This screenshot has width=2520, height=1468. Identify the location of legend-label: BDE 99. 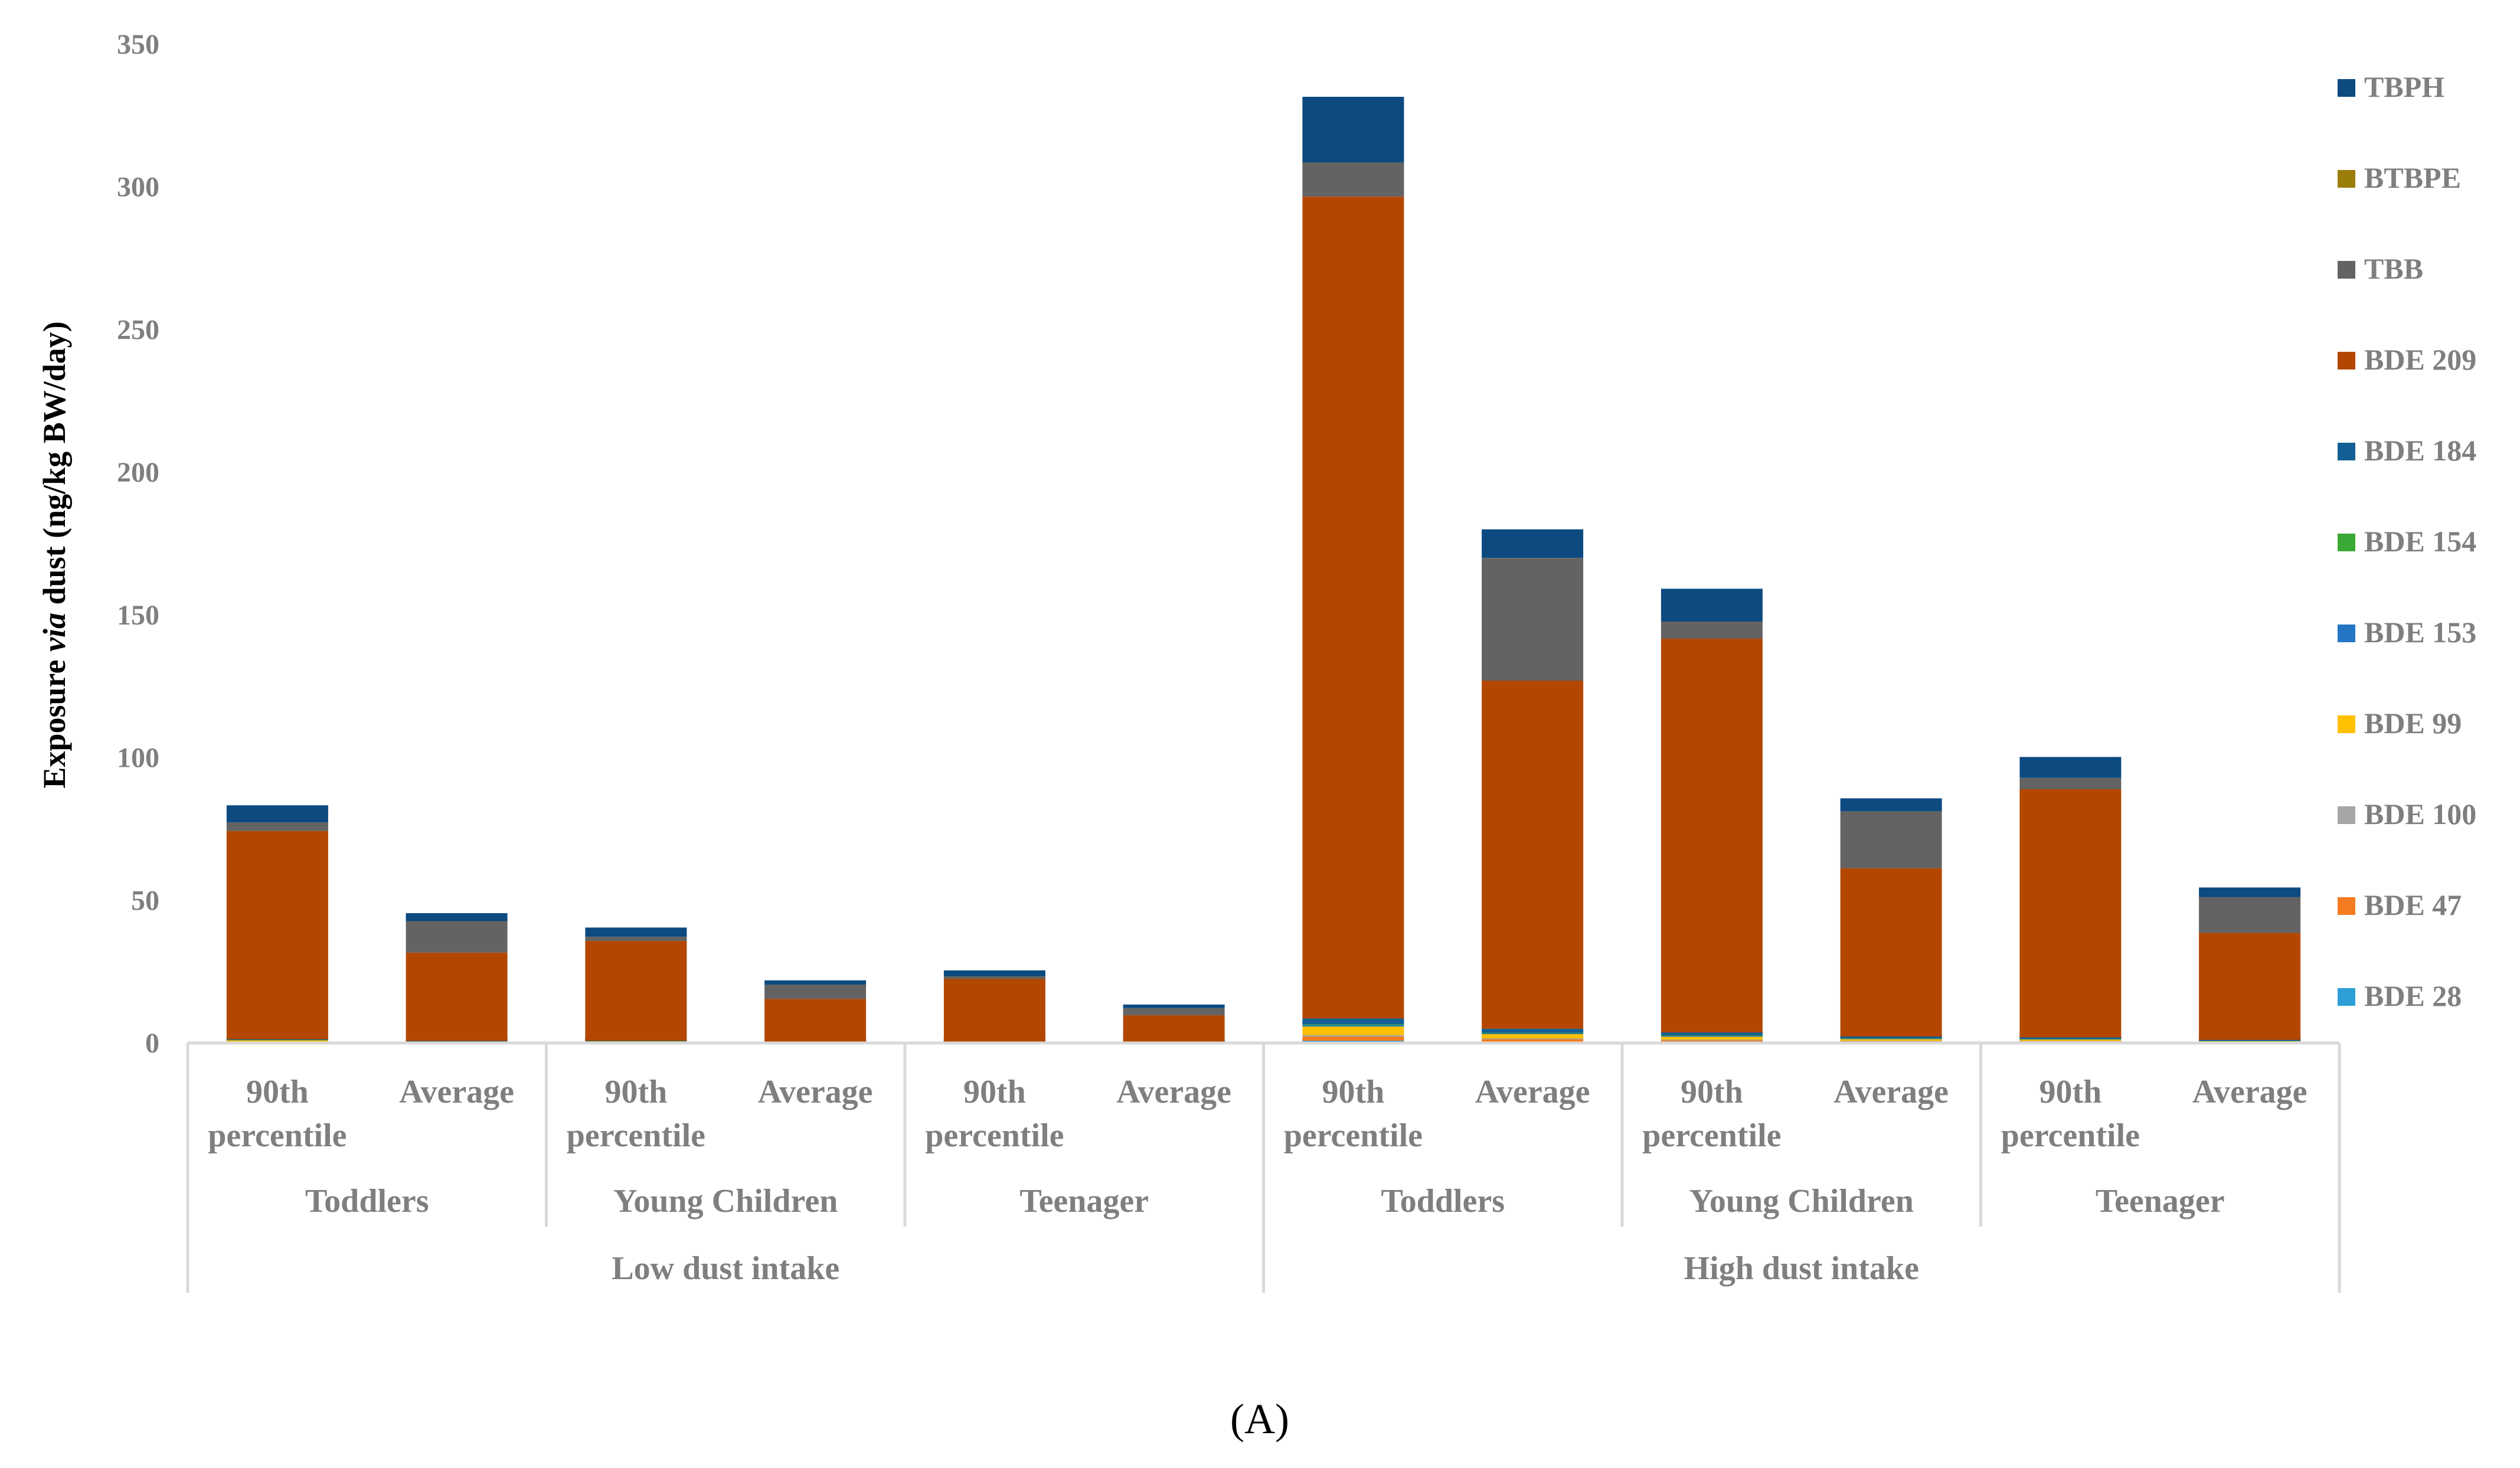
(2413, 723).